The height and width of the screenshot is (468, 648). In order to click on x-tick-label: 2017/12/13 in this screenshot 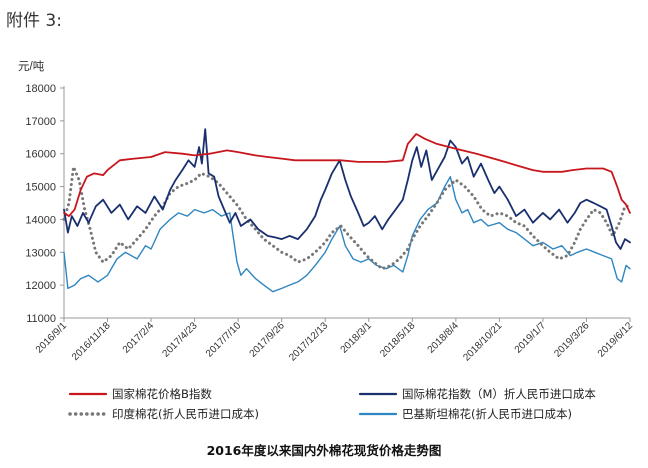, I will do `click(308, 341)`.